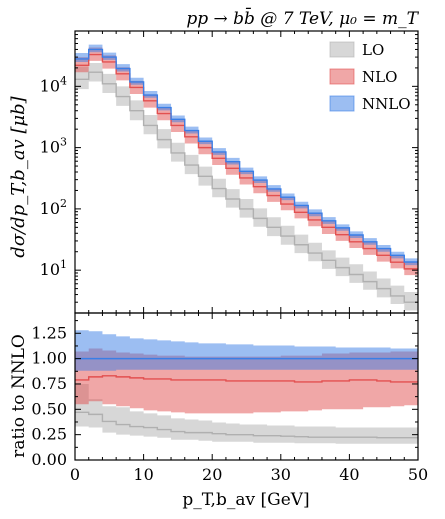 This screenshot has height=519, width=445. What do you see at coordinates (53, 268) in the screenshot?
I see `y-tick-label: 10¹` at bounding box center [53, 268].